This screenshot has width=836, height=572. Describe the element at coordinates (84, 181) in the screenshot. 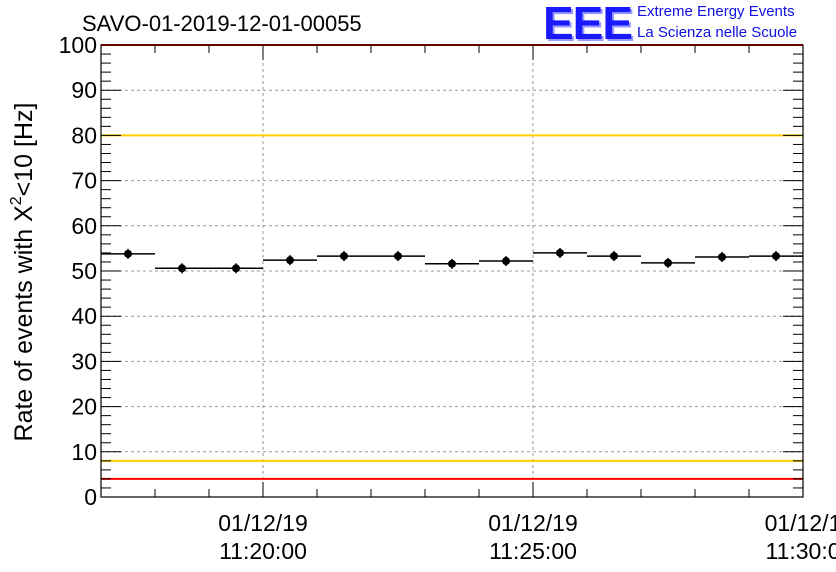

I see `y-tick-label: 70` at that location.